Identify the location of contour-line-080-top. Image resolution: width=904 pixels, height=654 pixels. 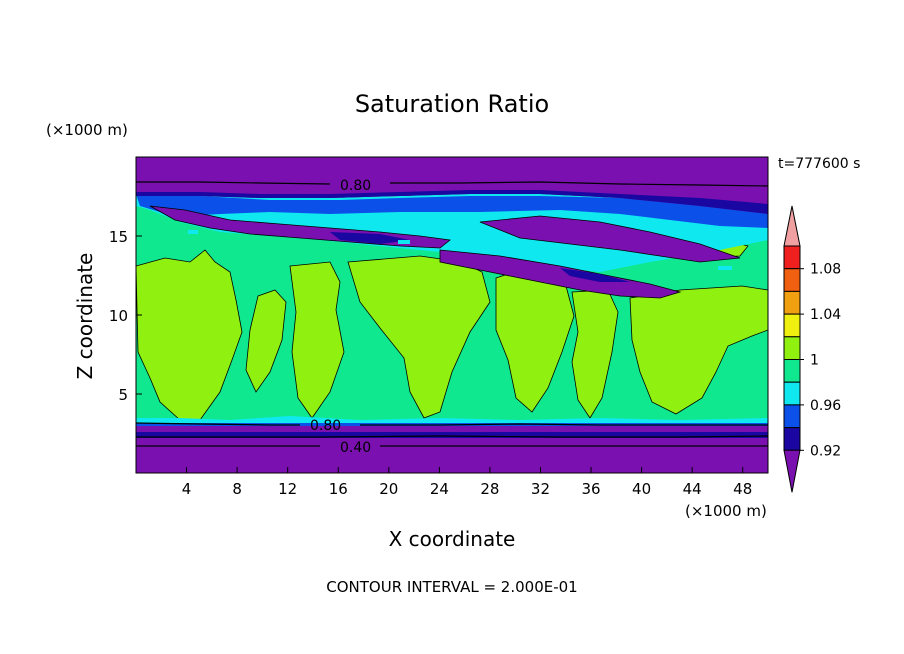
(452, 184).